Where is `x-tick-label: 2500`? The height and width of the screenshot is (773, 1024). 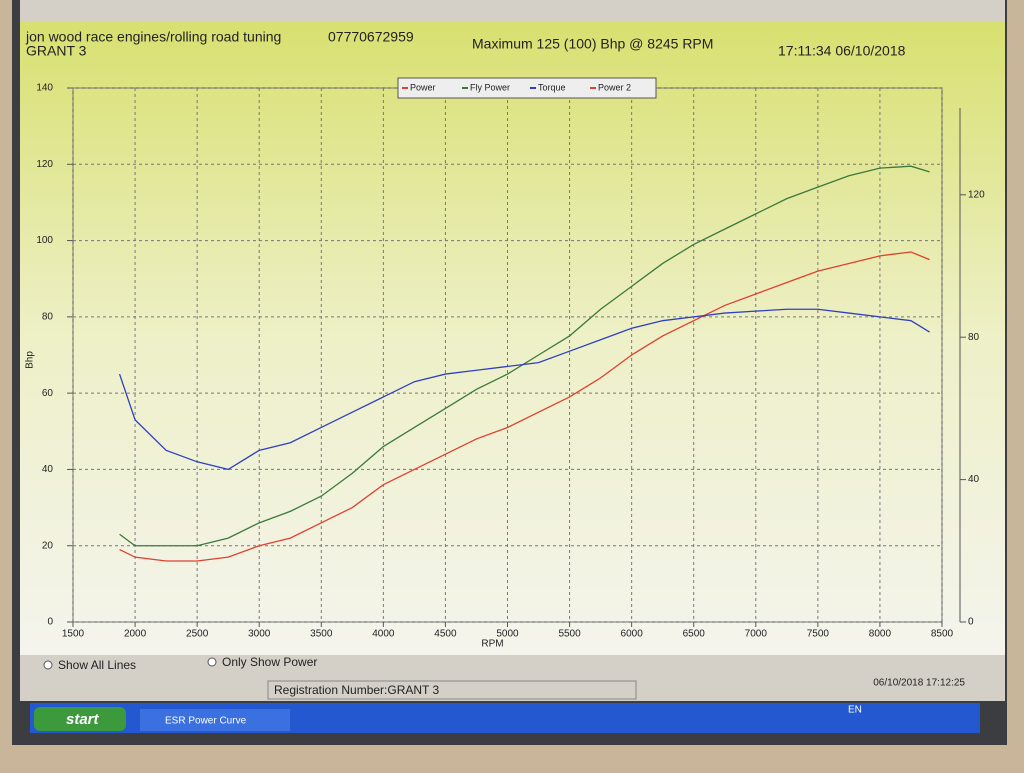
x-tick-label: 2500 is located at coordinates (197, 634).